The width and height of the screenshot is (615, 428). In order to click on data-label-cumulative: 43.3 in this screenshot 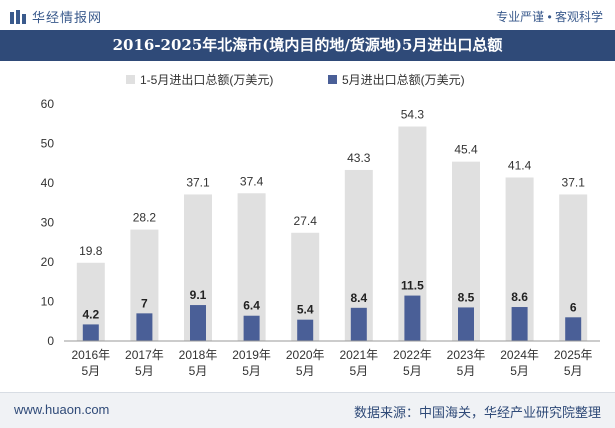, I will do `click(359, 158)`.